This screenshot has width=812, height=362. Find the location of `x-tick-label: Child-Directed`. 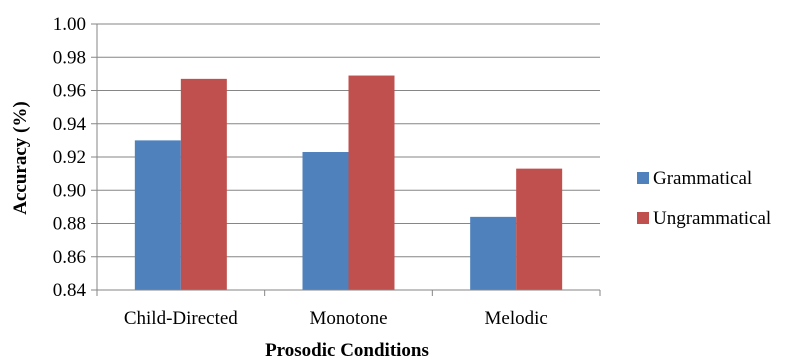

x-tick-label: Child-Directed is located at coordinates (181, 318).